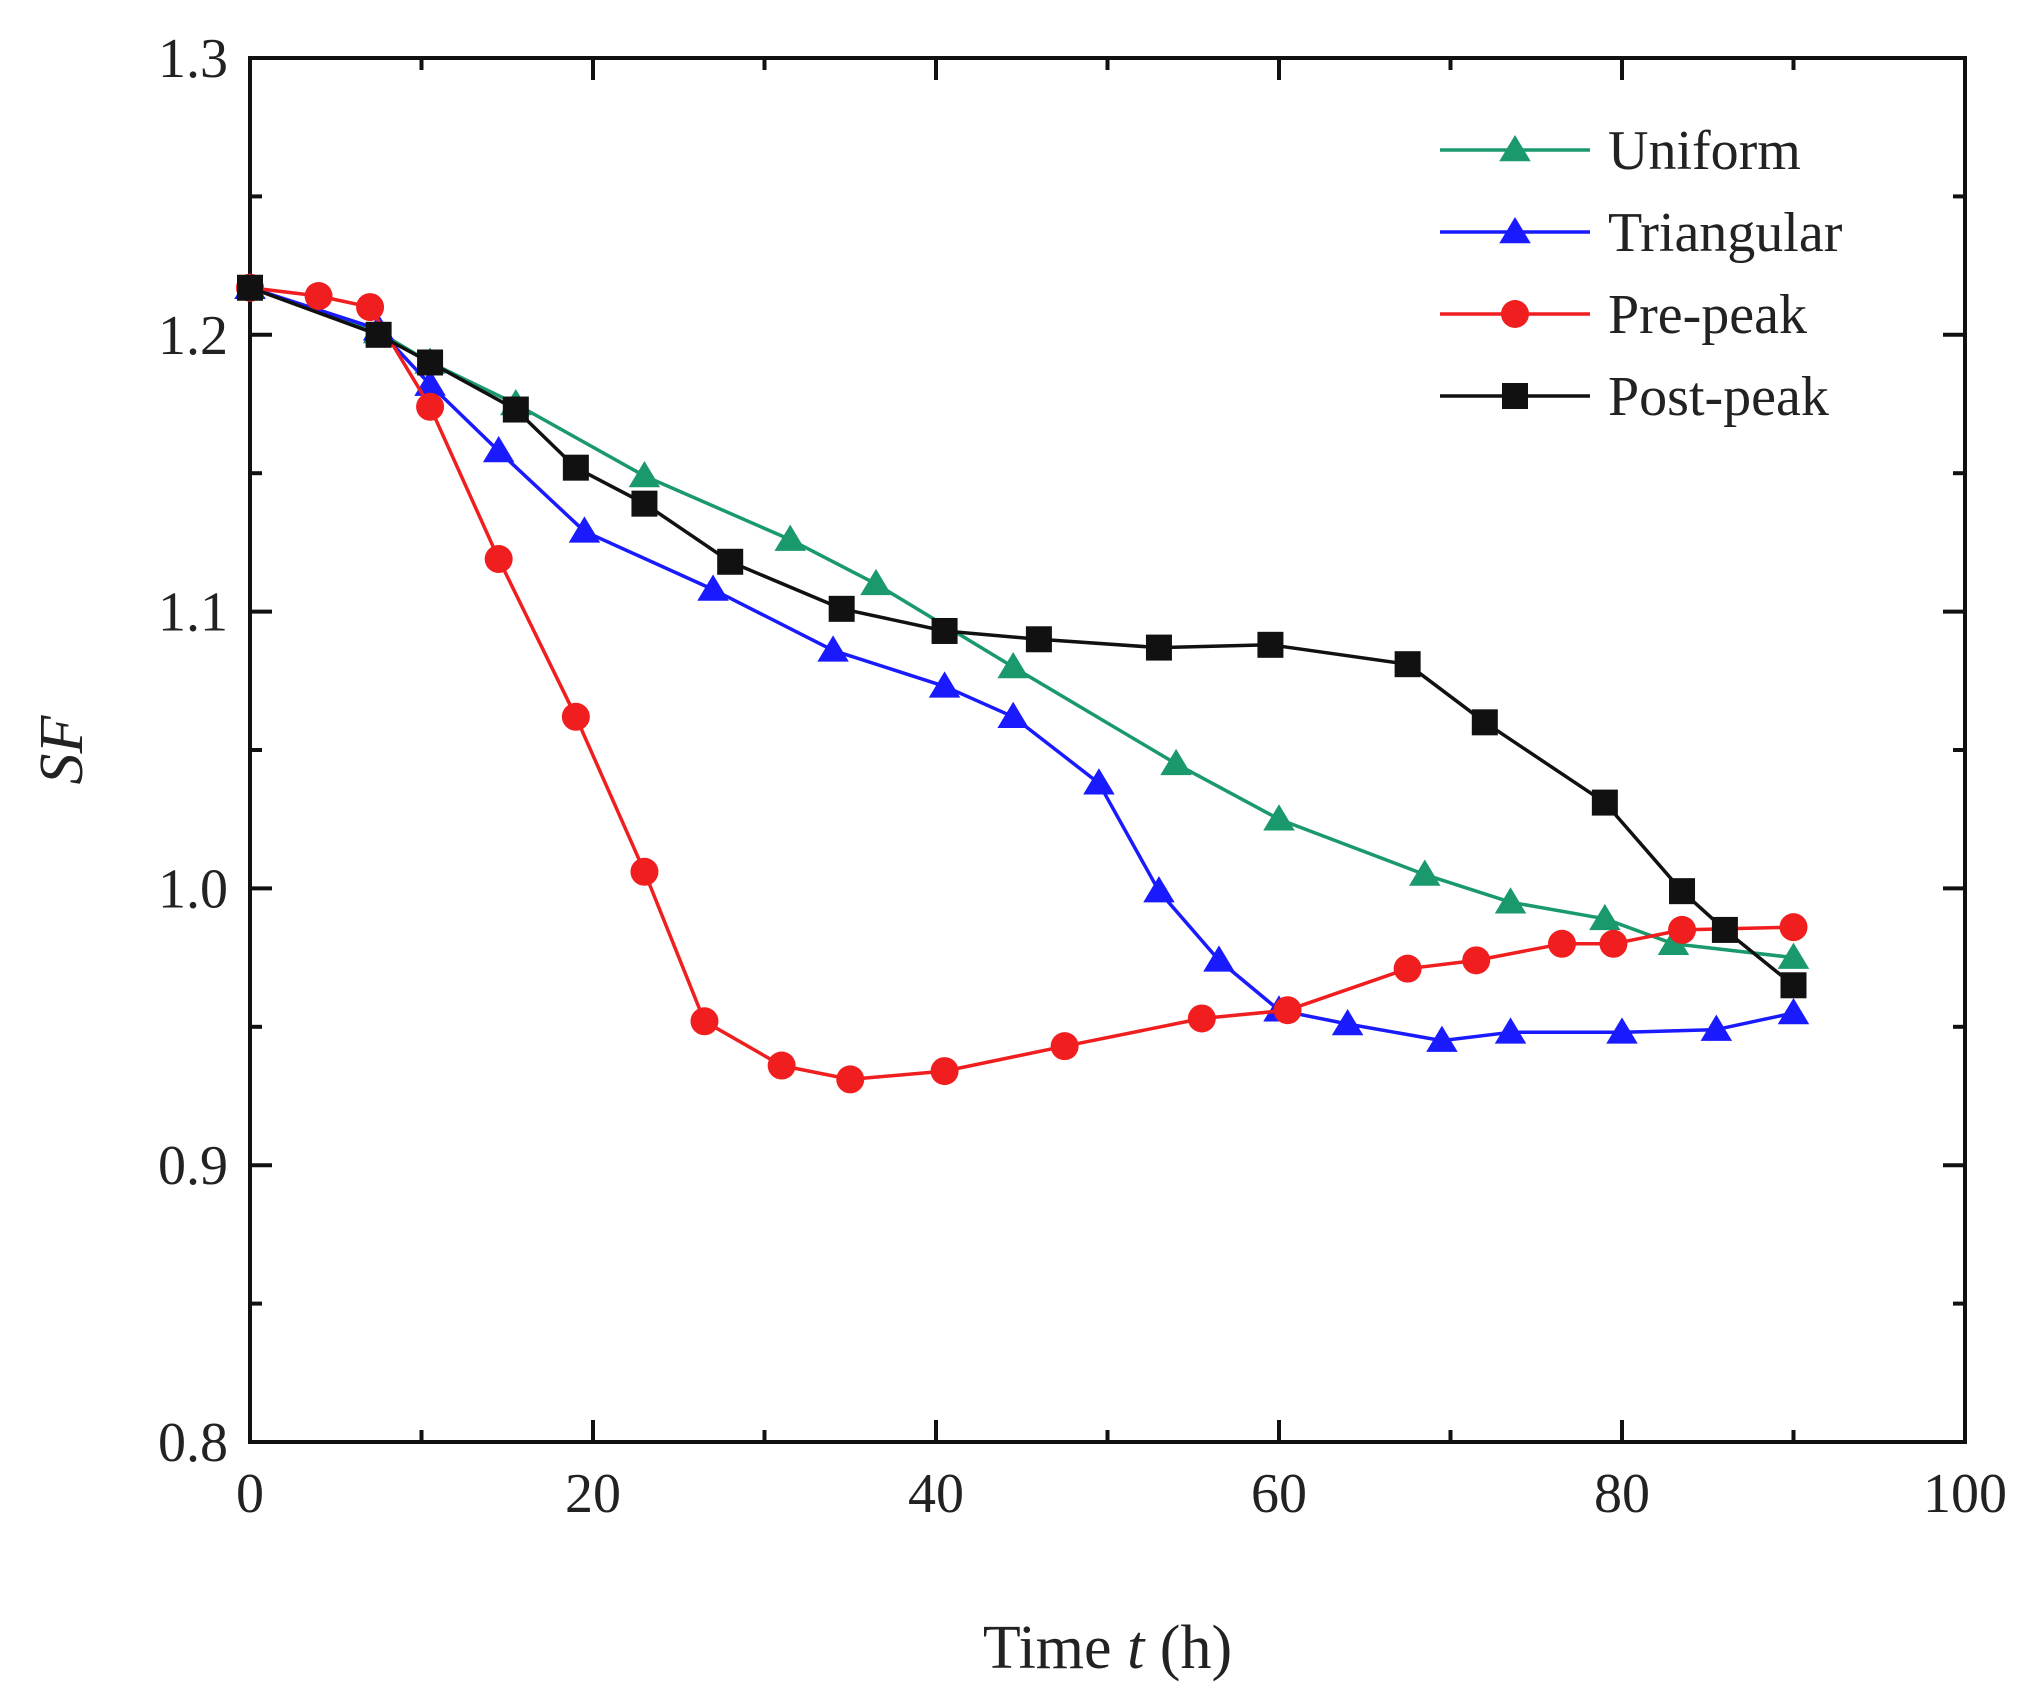 This screenshot has height=1700, width=2040. I want to click on y-tick-label: 0.9, so click(193, 1166).